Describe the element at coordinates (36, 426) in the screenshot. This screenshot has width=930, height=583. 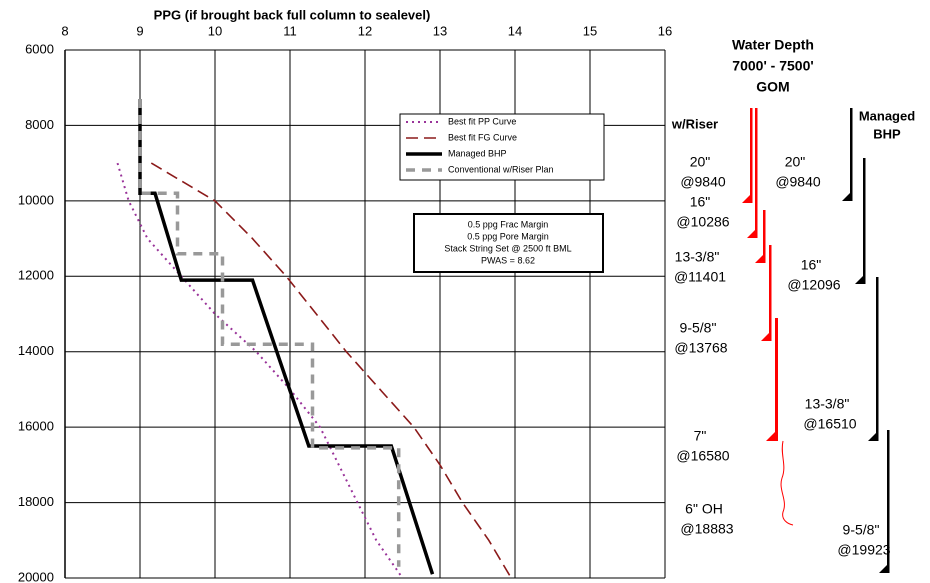
I see `y-tick-label: 16000` at that location.